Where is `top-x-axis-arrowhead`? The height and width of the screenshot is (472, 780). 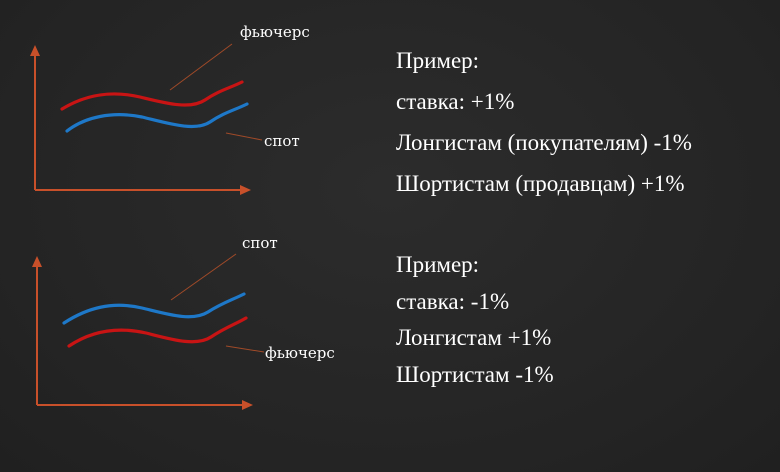
top-x-axis-arrowhead is located at coordinates (245, 190).